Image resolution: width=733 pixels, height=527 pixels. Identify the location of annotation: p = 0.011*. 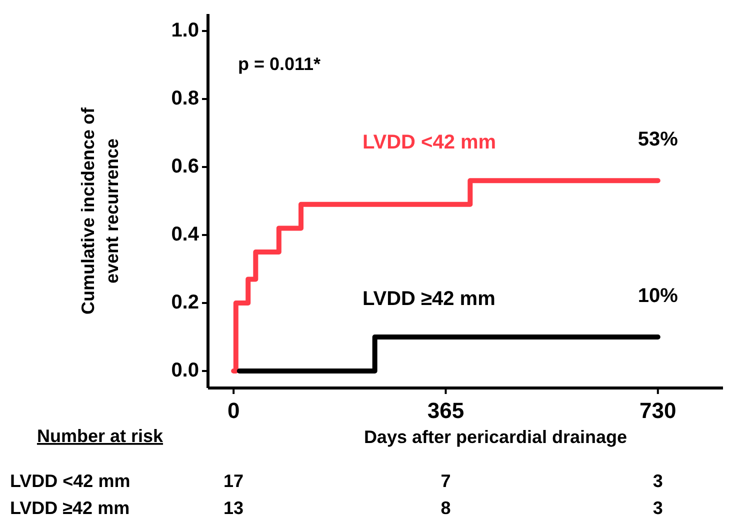
(279, 64).